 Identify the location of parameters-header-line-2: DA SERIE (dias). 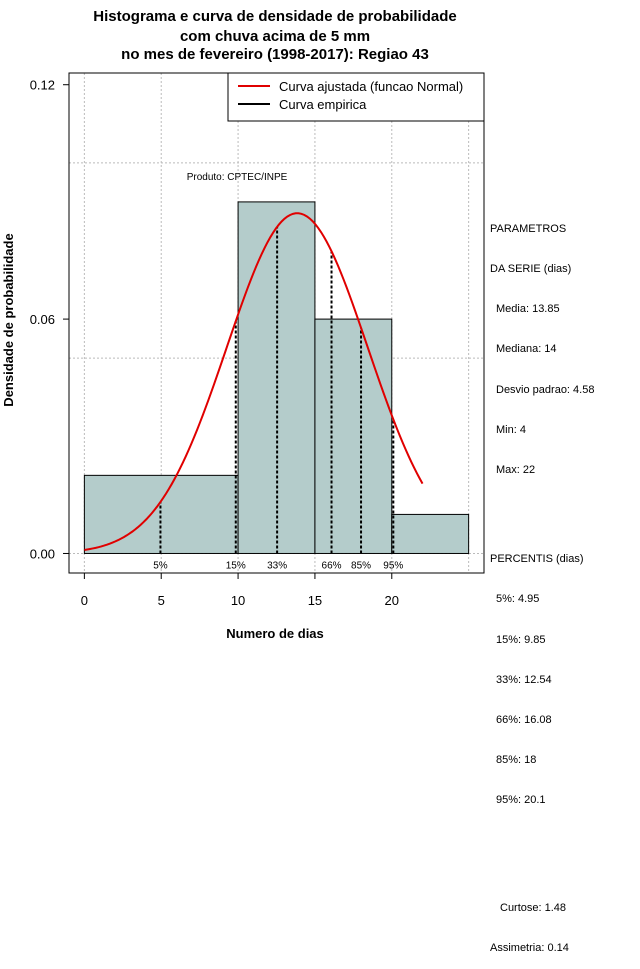
(531, 269).